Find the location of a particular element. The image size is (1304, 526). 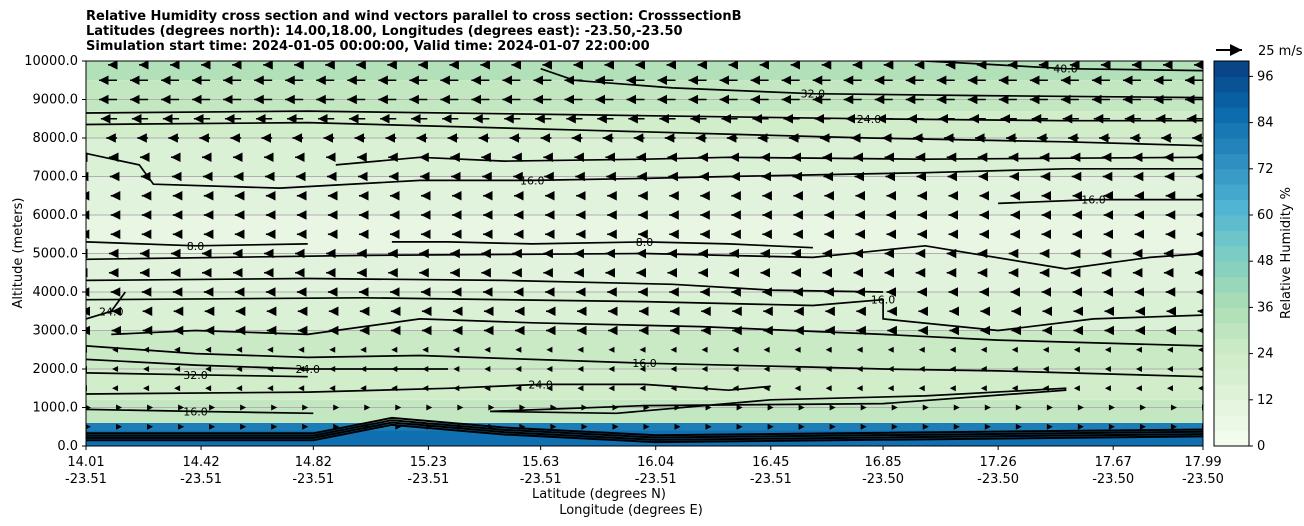

x-tick-label-latitude: 16.04 is located at coordinates (655, 462).